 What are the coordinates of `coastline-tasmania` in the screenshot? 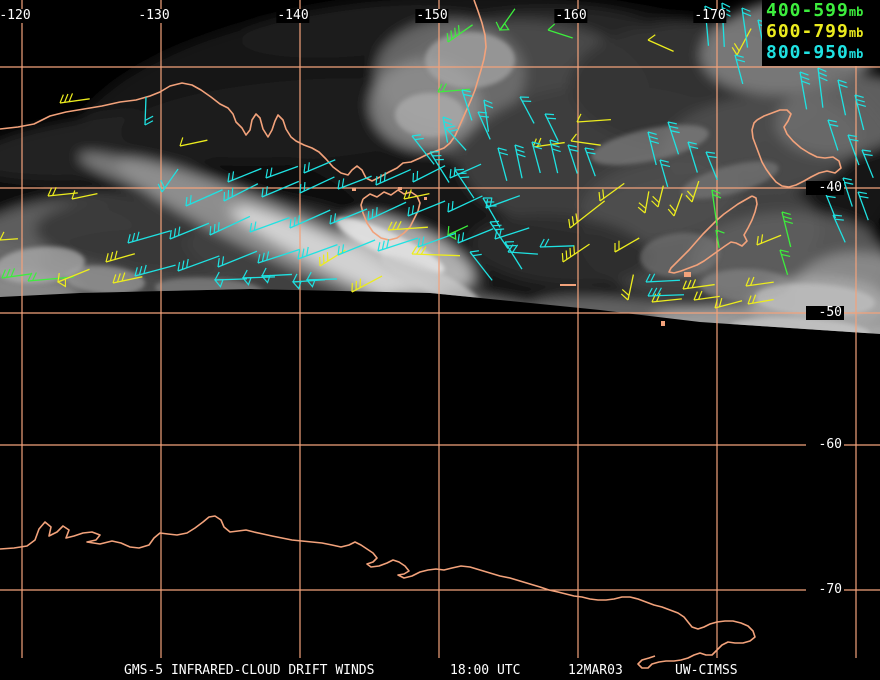 It's located at (390, 215).